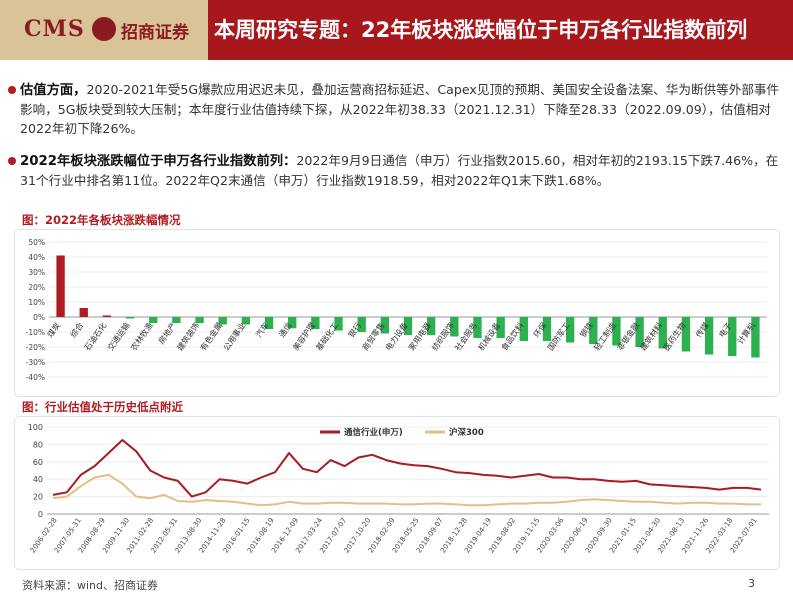 The height and width of the screenshot is (595, 793). Describe the element at coordinates (38, 479) in the screenshot. I see `line-y-tick-label: 40` at that location.